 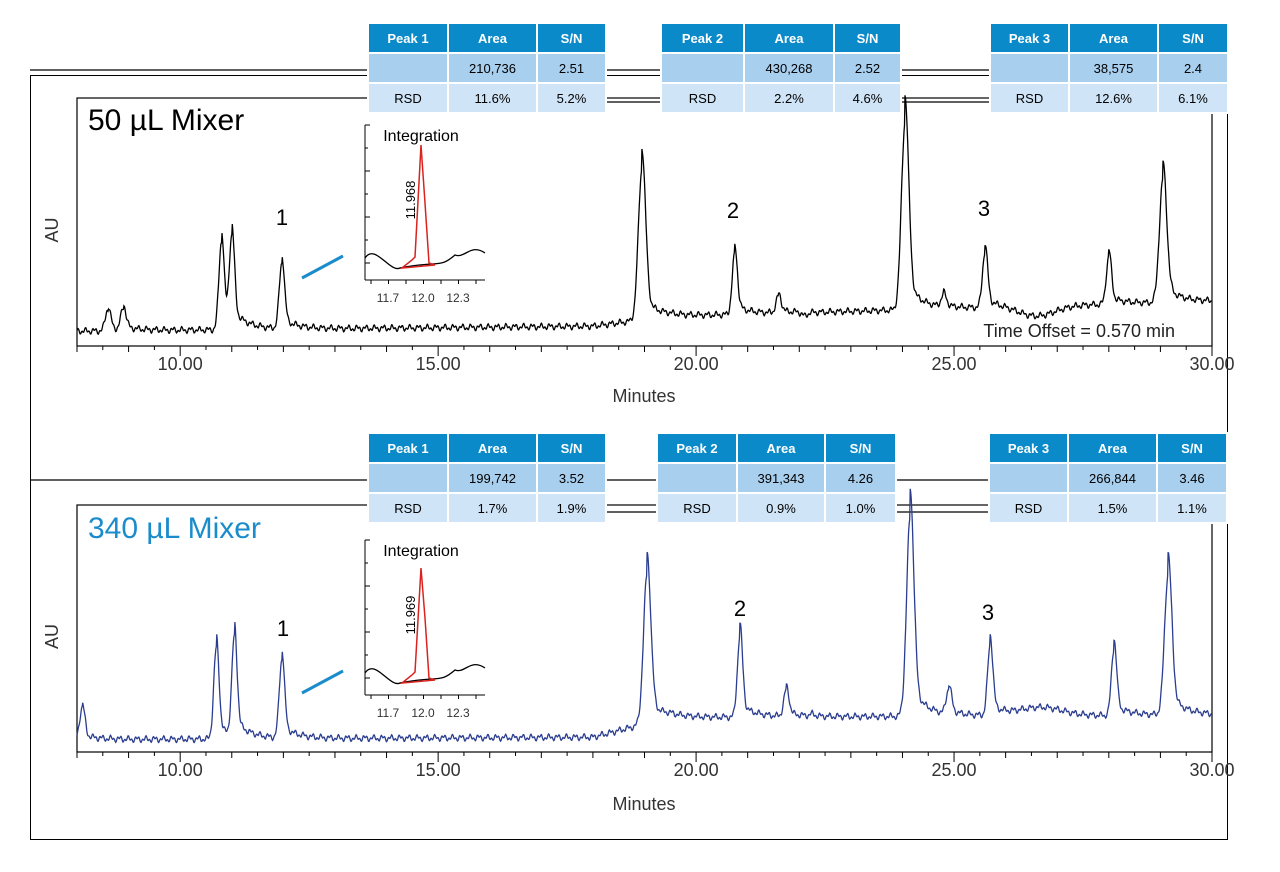 I want to click on inset-peak-label: 11.969, so click(x=410, y=615).